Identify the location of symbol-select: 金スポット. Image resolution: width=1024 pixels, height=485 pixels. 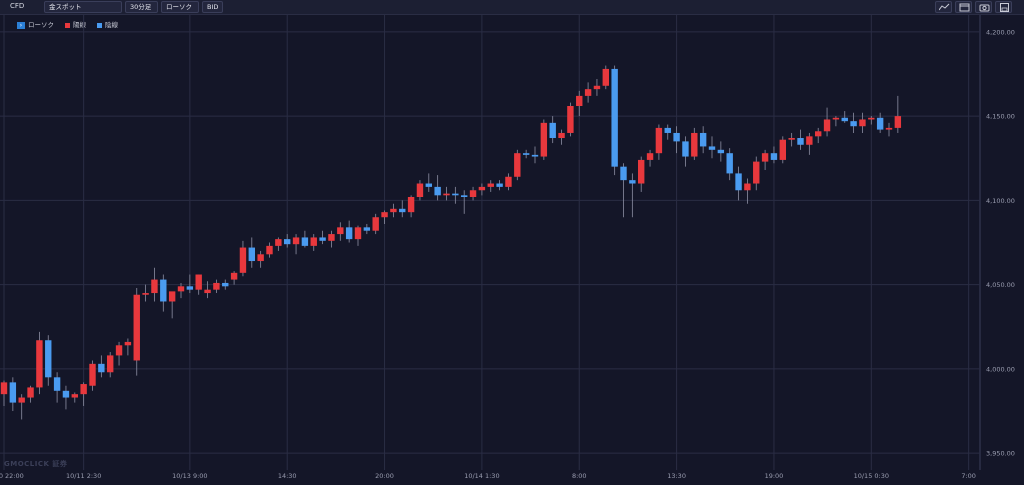
(83, 7).